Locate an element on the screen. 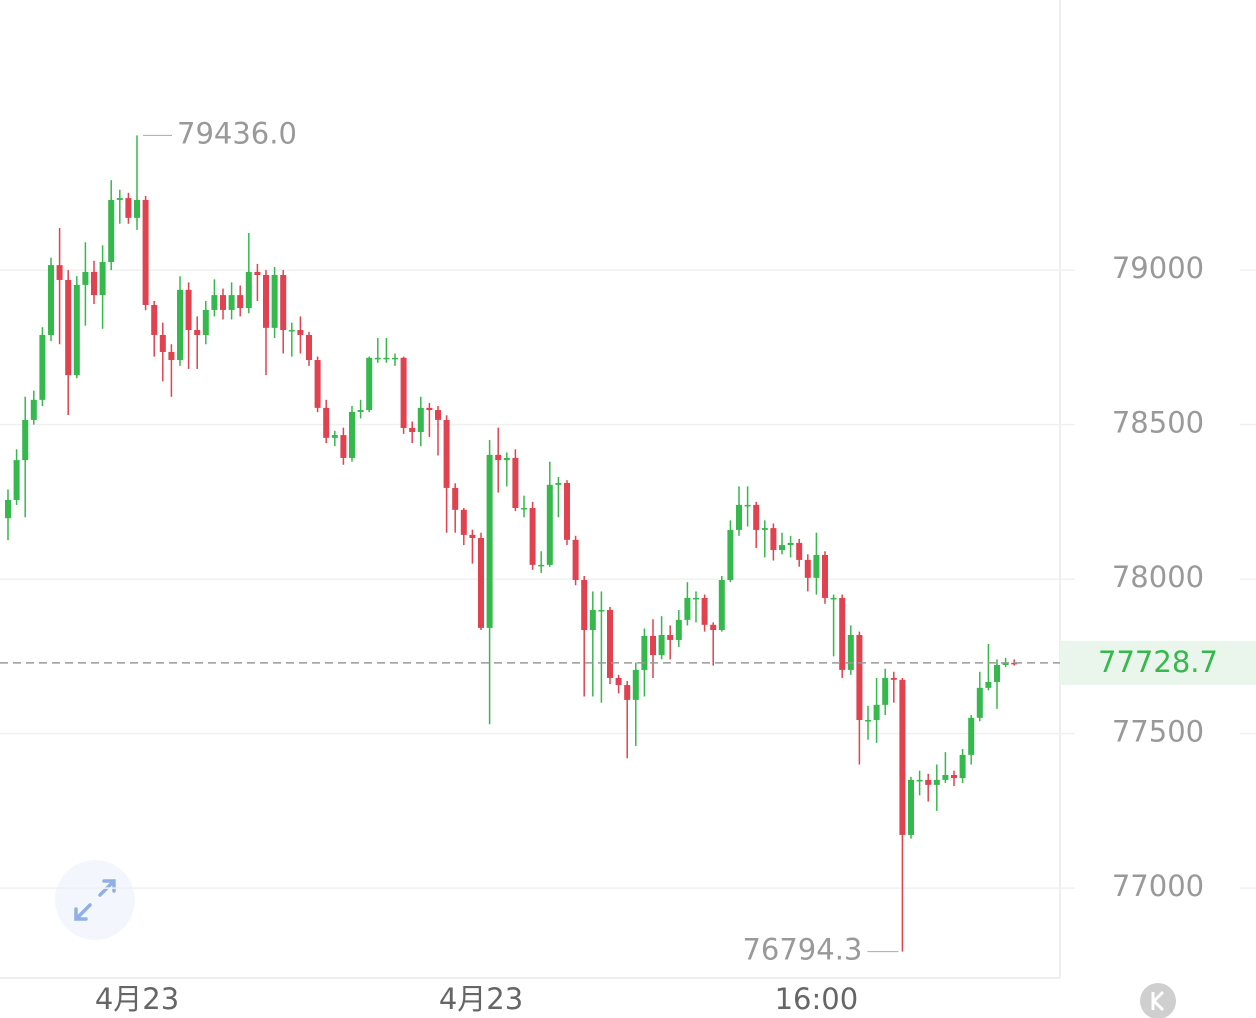 The width and height of the screenshot is (1256, 1018). current-price-box is located at coordinates (1158, 662).